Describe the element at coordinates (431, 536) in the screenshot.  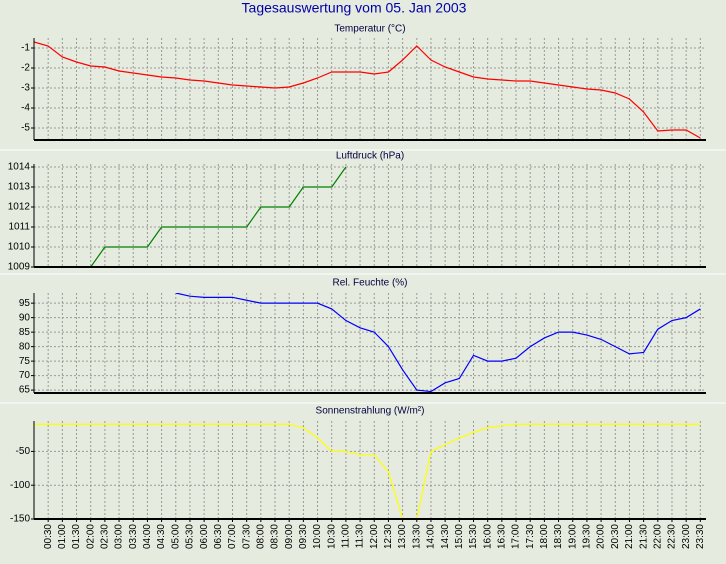
I see `x-tick-label: 14:00` at that location.